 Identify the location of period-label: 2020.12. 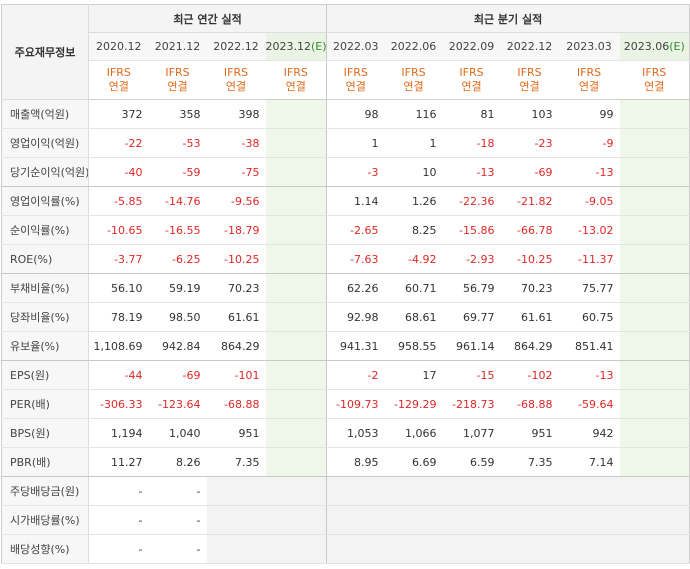
(119, 46).